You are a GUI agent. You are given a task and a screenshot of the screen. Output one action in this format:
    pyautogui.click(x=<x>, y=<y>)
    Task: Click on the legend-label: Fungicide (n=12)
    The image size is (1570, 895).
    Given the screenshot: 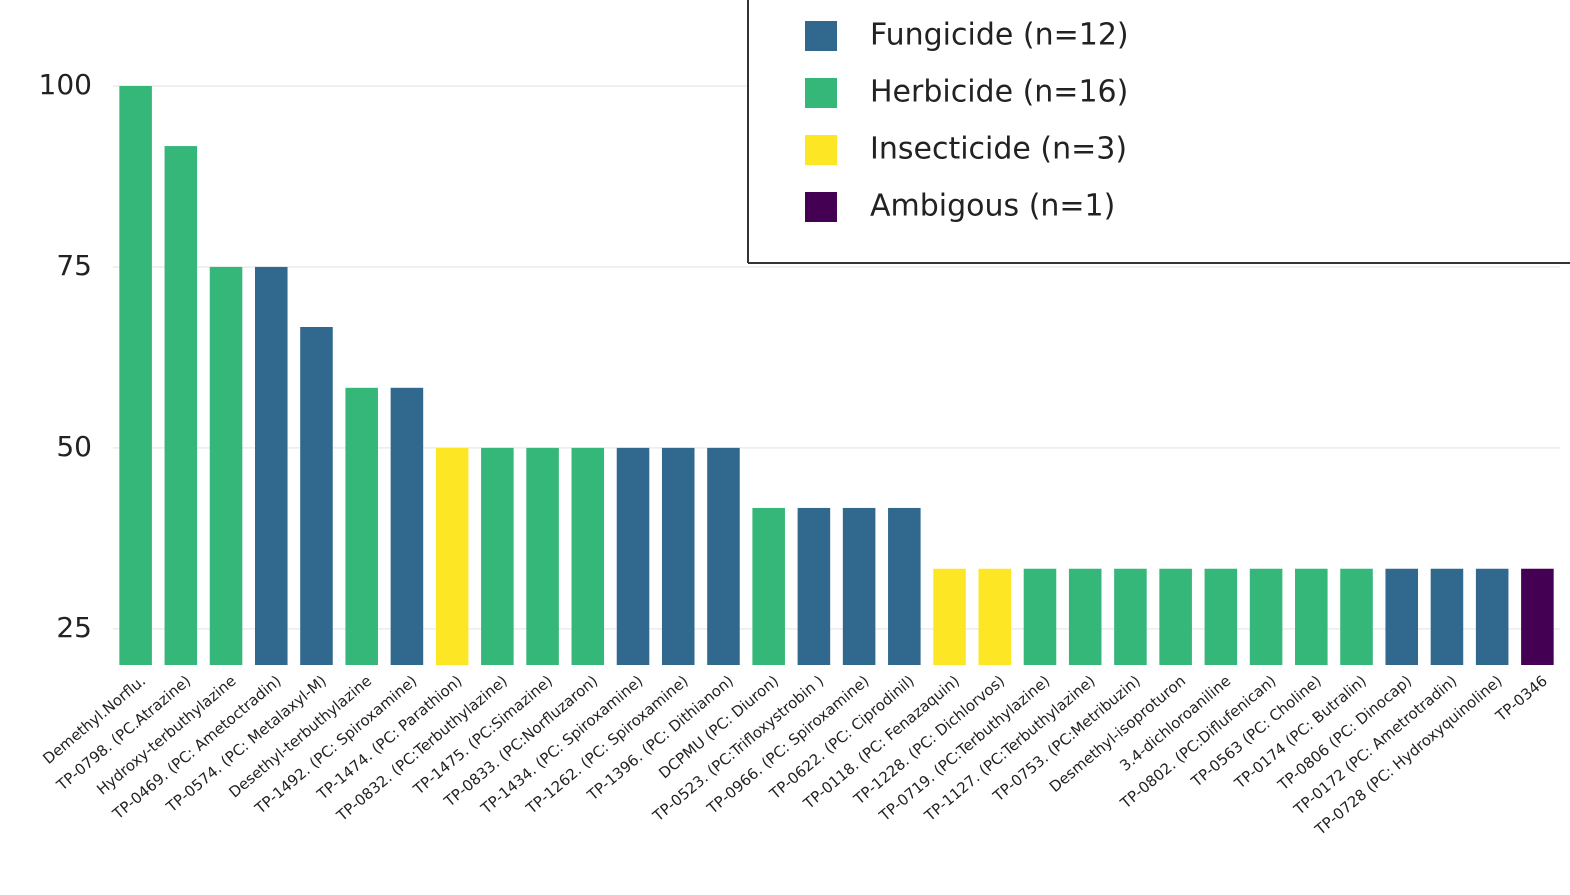 What is the action you would take?
    pyautogui.click(x=999, y=35)
    